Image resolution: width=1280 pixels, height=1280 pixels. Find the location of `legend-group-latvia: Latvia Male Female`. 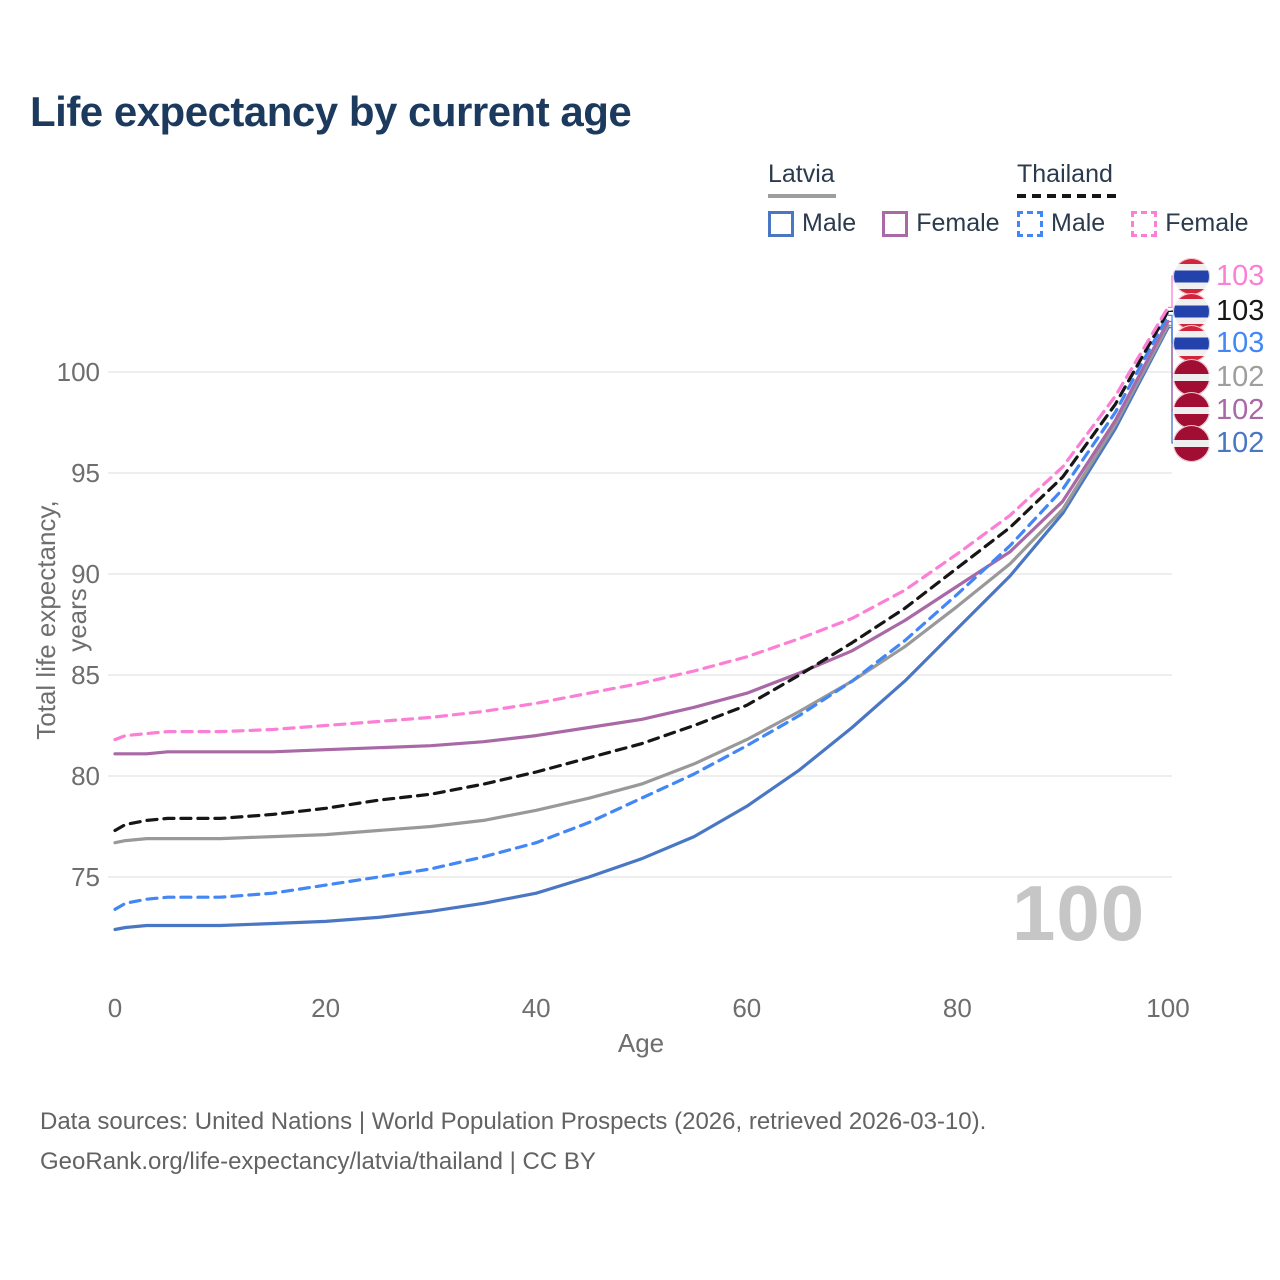

legend-group-latvia: Latvia Male Female is located at coordinates (884, 199).